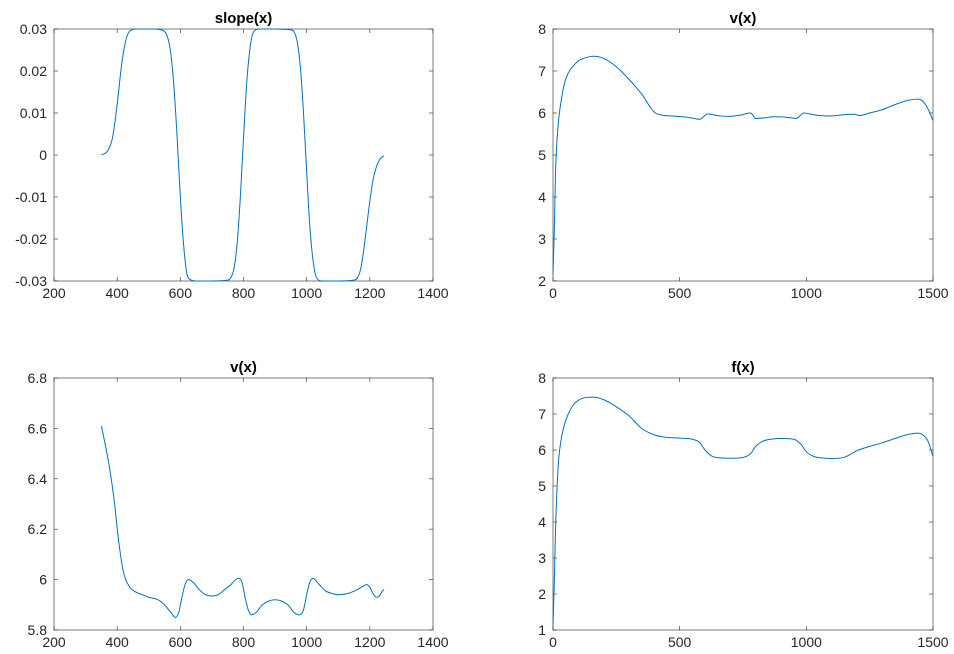 This screenshot has height=654, width=954. Describe the element at coordinates (33, 71) in the screenshot. I see `y-tick-label: 0.02` at that location.